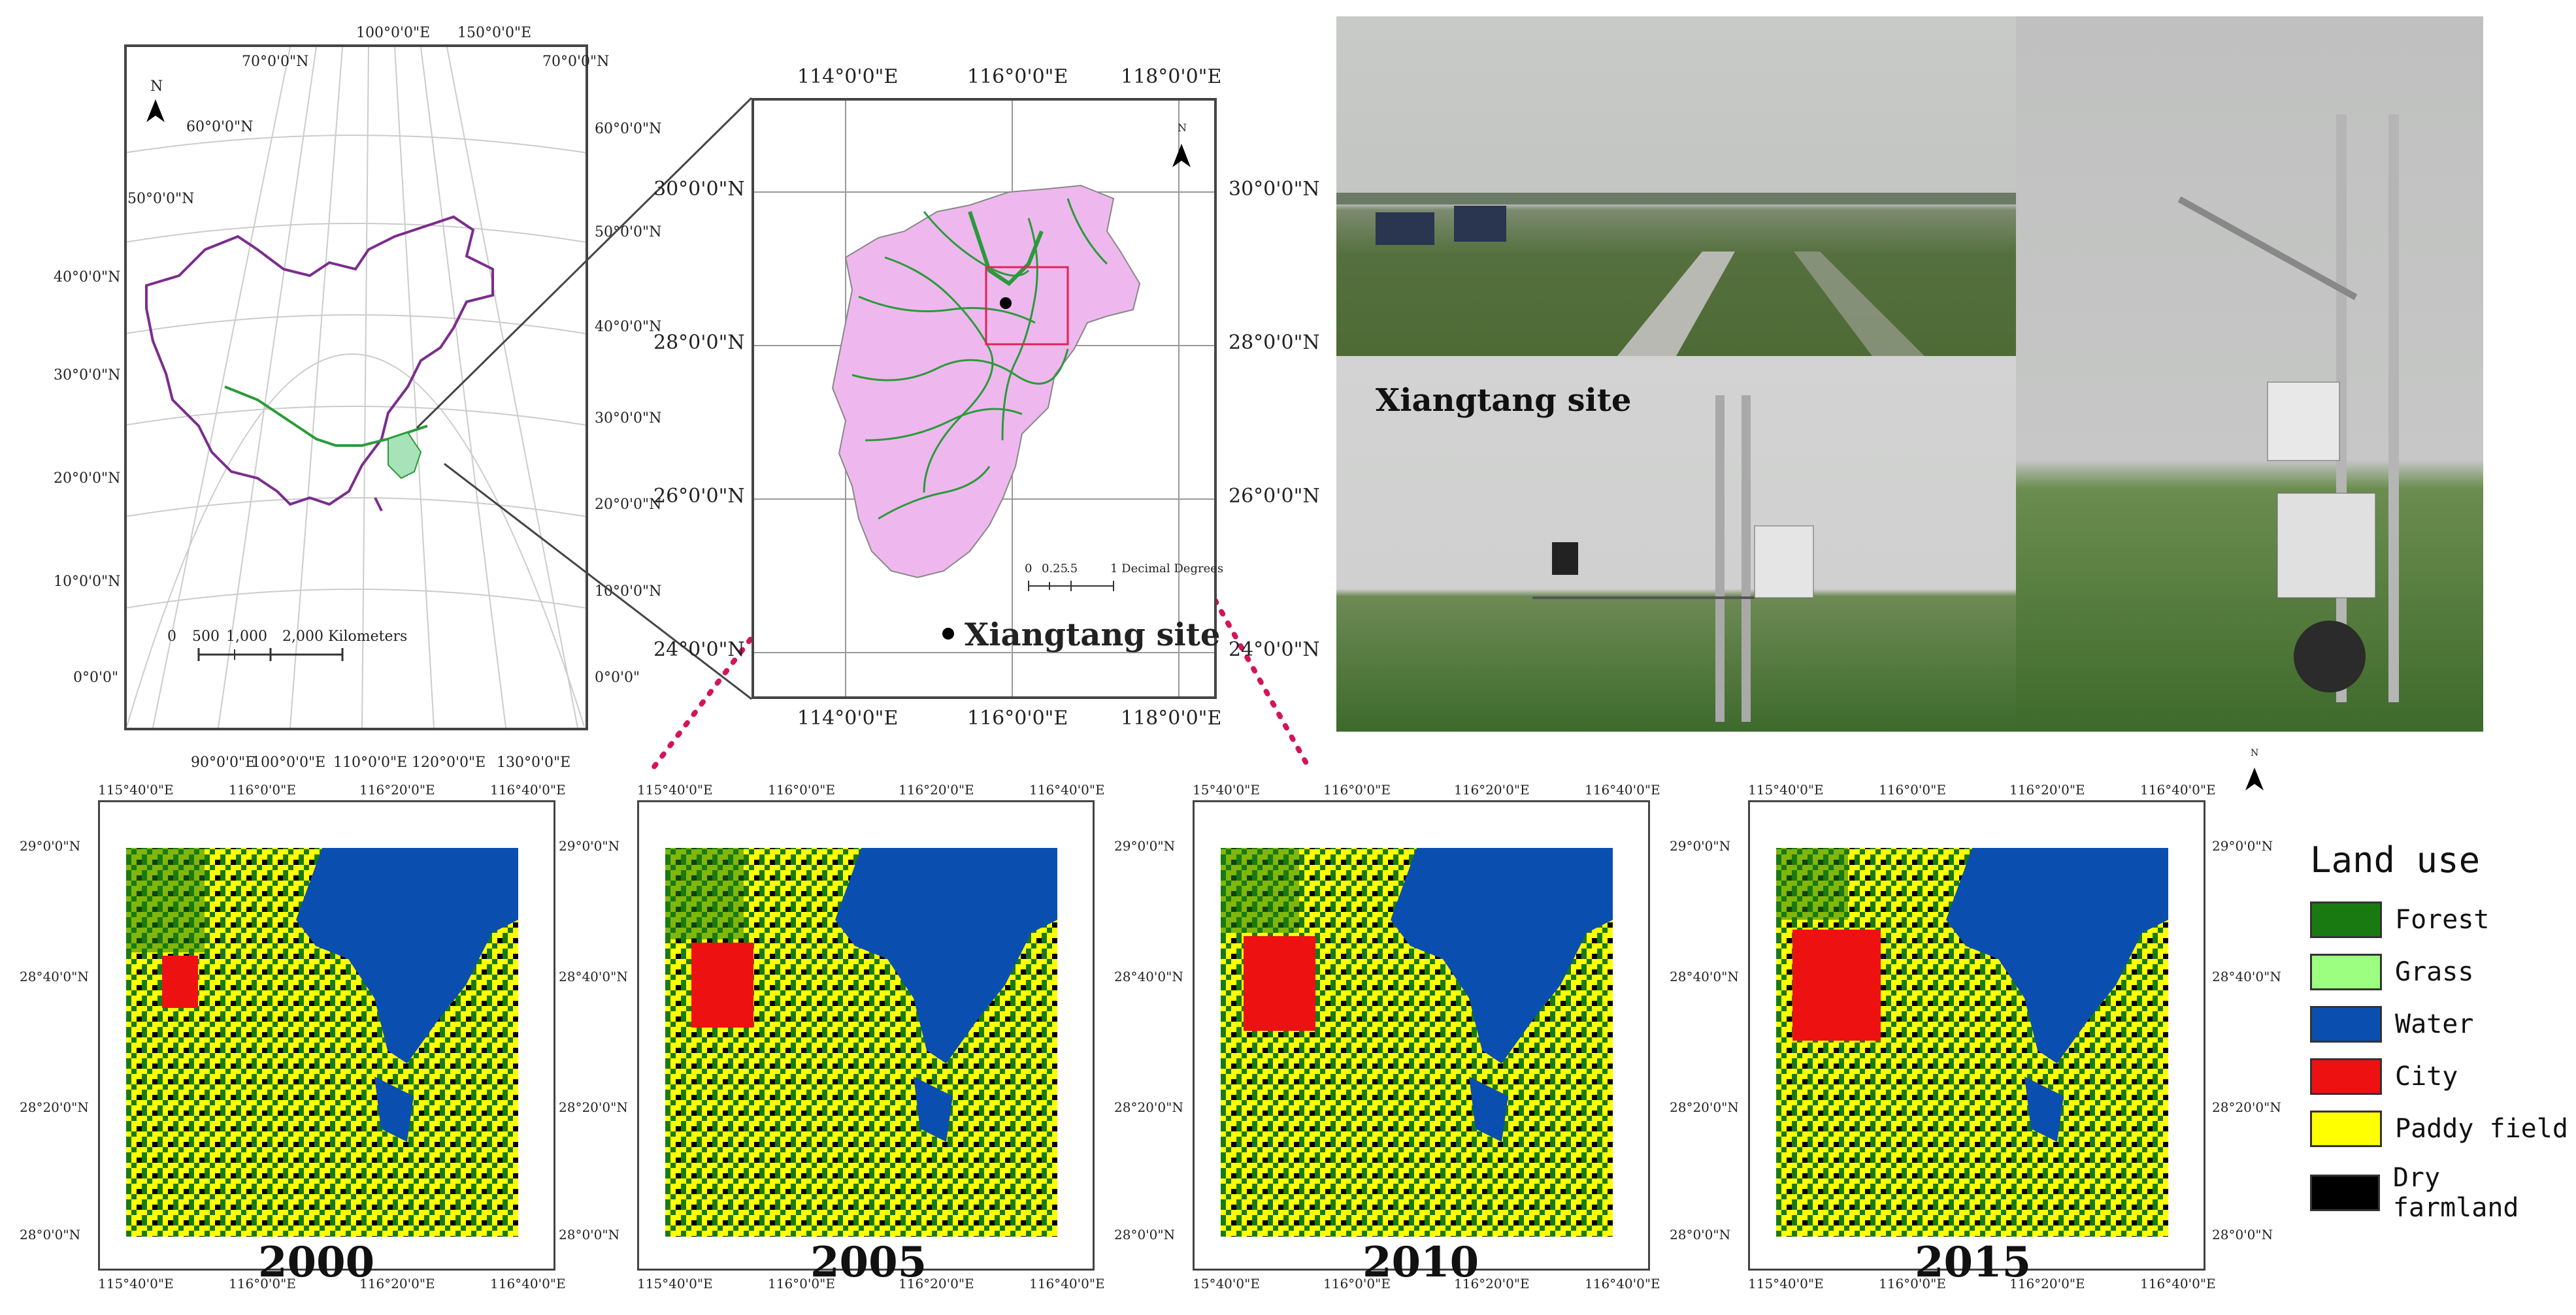  I want to click on photo-site-caption: Xiangtang site, so click(1504, 400).